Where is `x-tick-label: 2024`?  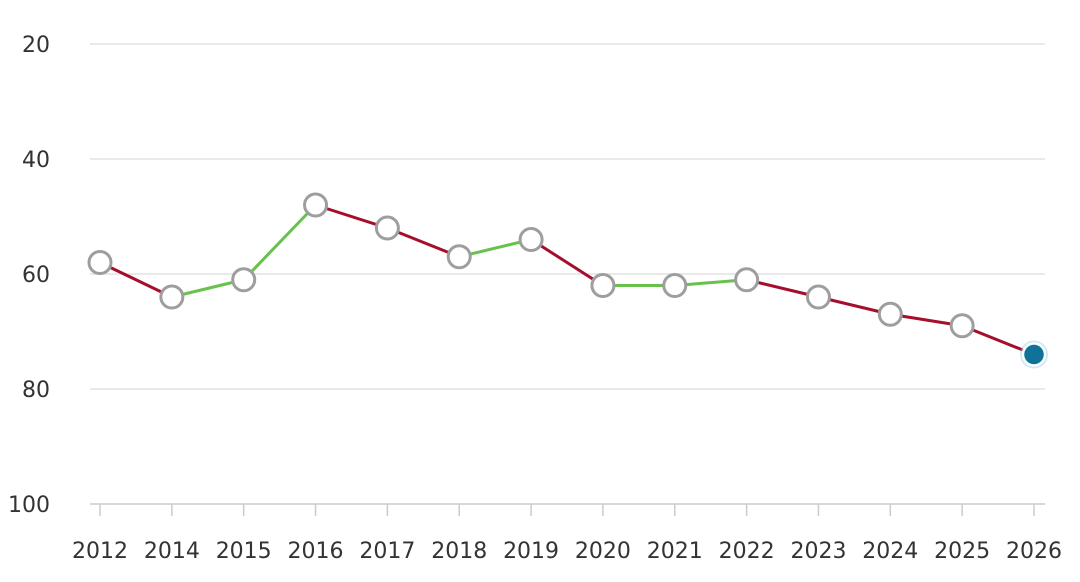 x-tick-label: 2024 is located at coordinates (890, 551).